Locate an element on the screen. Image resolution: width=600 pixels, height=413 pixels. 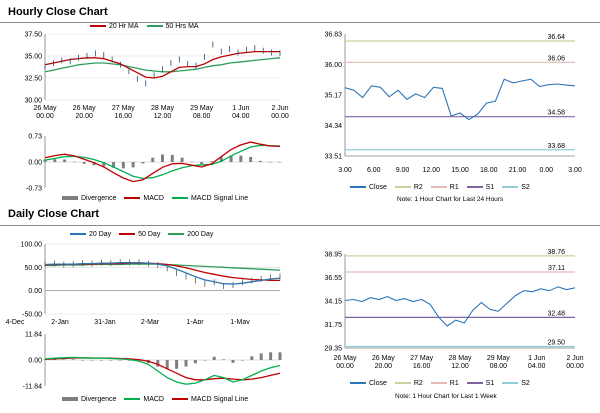
x-tick-label: 3.00 is located at coordinates (345, 170).